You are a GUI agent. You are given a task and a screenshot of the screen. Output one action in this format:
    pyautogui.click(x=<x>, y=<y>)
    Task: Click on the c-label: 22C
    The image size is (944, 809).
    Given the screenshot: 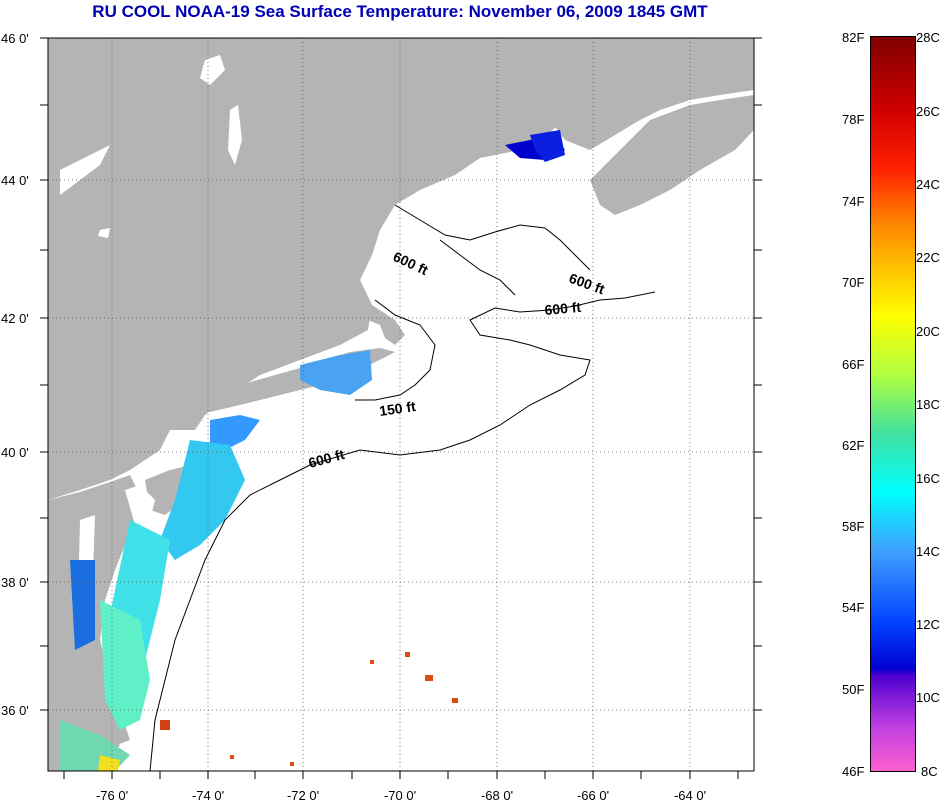 What is the action you would take?
    pyautogui.click(x=928, y=257)
    